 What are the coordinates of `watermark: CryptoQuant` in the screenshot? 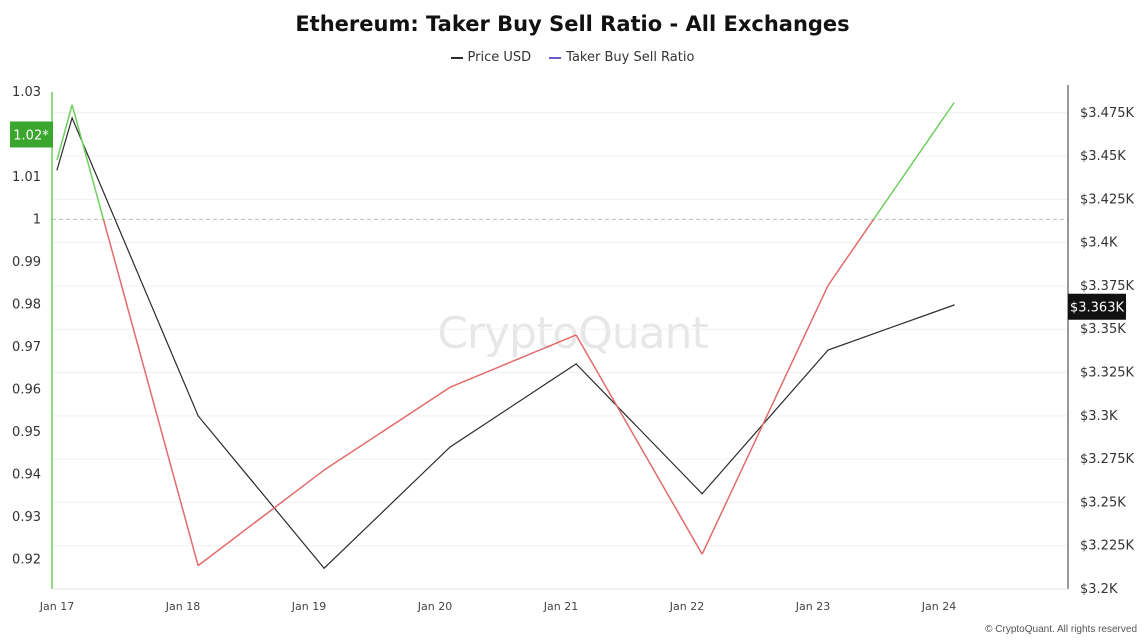 It's located at (573, 333).